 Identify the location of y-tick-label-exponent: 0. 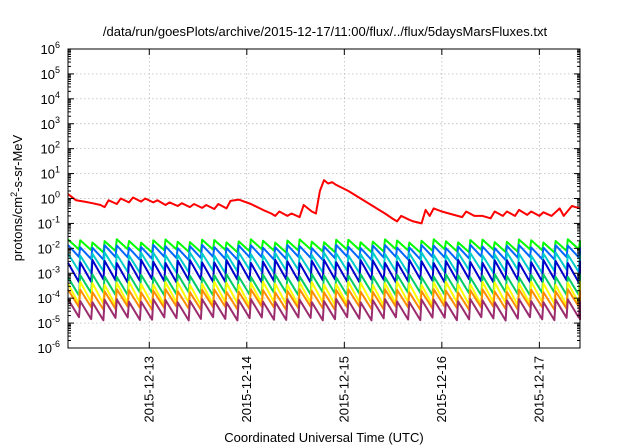
(57, 195).